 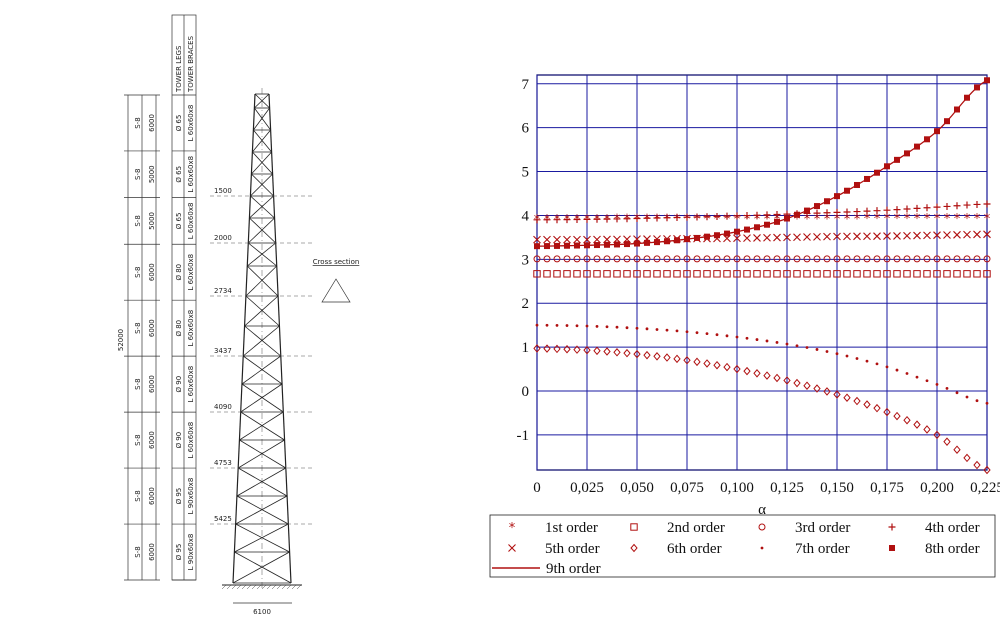 I want to click on x-tick-label: 0,150, so click(x=837, y=488).